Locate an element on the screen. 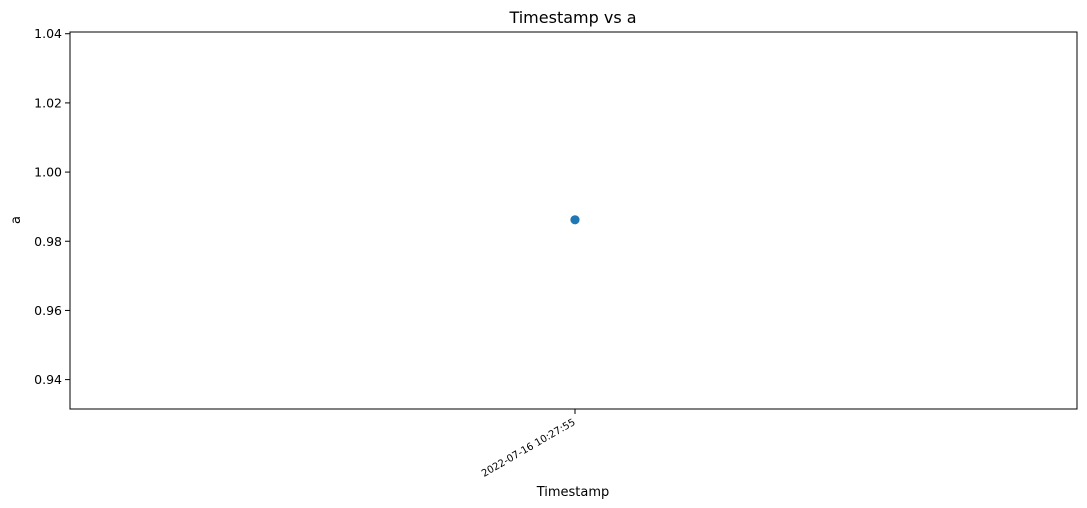  scatter-point is located at coordinates (575, 220).